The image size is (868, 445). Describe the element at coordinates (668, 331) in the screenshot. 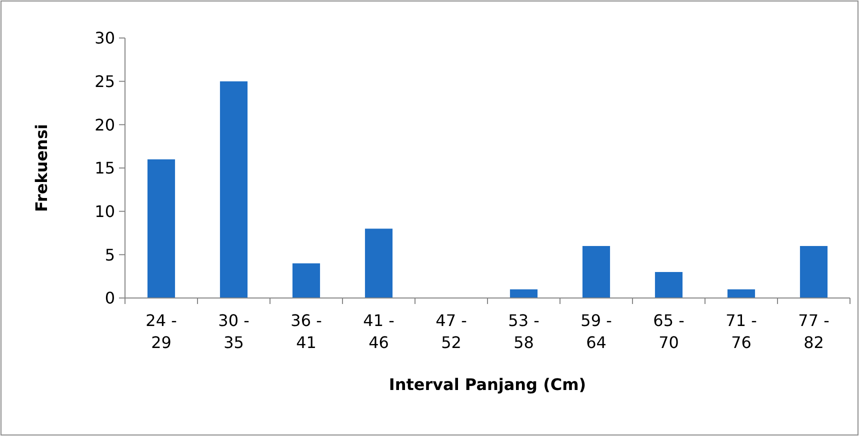

I see `x-tick-label: 65 - 70` at that location.